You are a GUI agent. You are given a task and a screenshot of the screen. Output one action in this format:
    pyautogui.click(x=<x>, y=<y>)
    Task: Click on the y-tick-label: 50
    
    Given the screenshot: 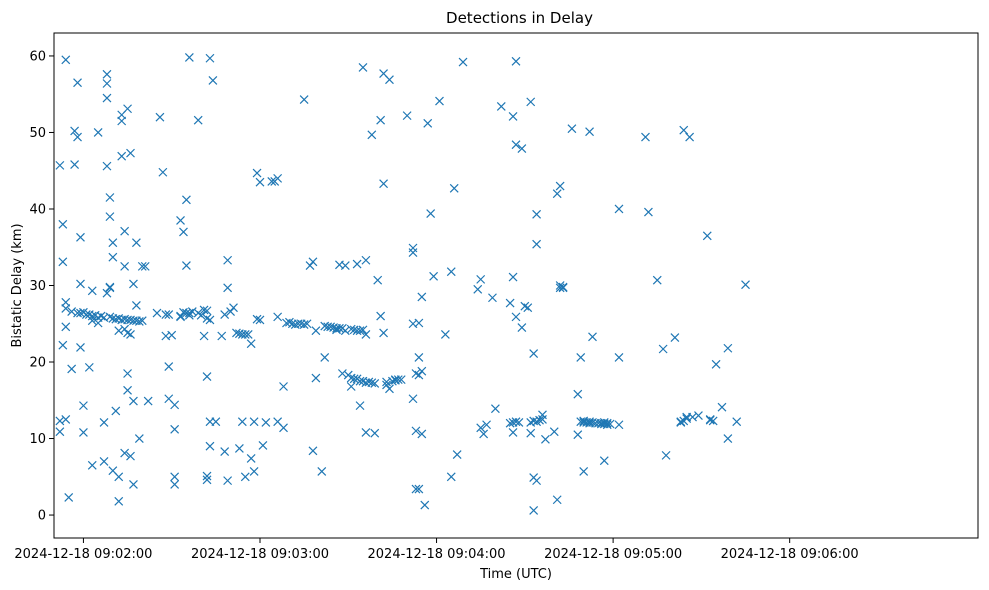 What is the action you would take?
    pyautogui.click(x=37, y=133)
    